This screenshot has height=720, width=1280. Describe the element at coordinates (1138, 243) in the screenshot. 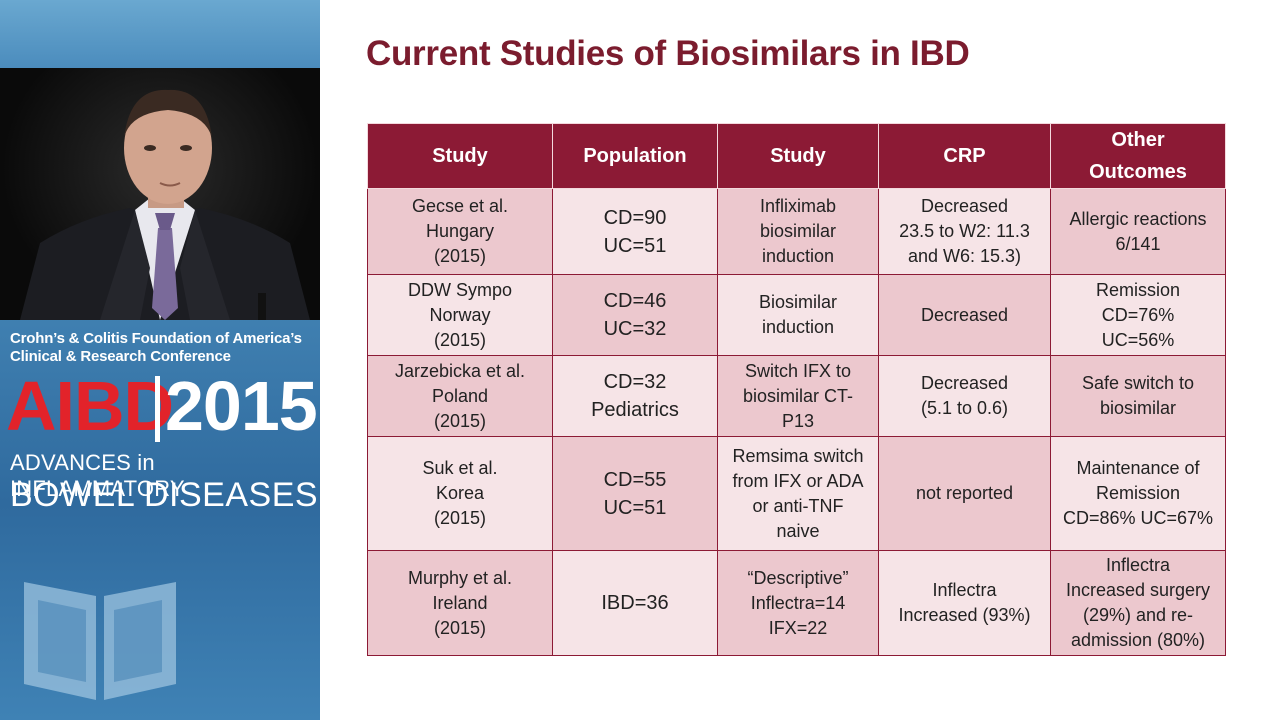

I see `cell-line: 6/141` at that location.